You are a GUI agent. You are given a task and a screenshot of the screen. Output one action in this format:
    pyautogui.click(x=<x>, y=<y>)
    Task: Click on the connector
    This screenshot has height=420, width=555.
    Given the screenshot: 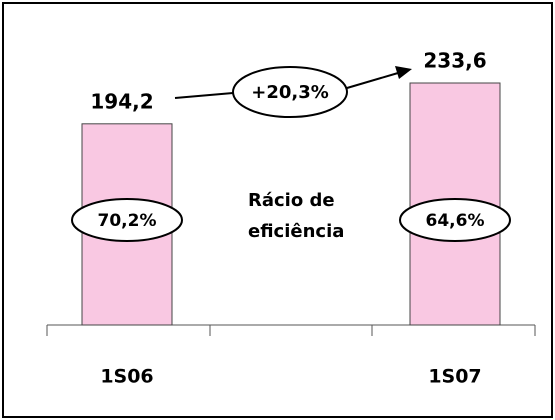 What is the action you would take?
    pyautogui.click(x=204, y=95)
    